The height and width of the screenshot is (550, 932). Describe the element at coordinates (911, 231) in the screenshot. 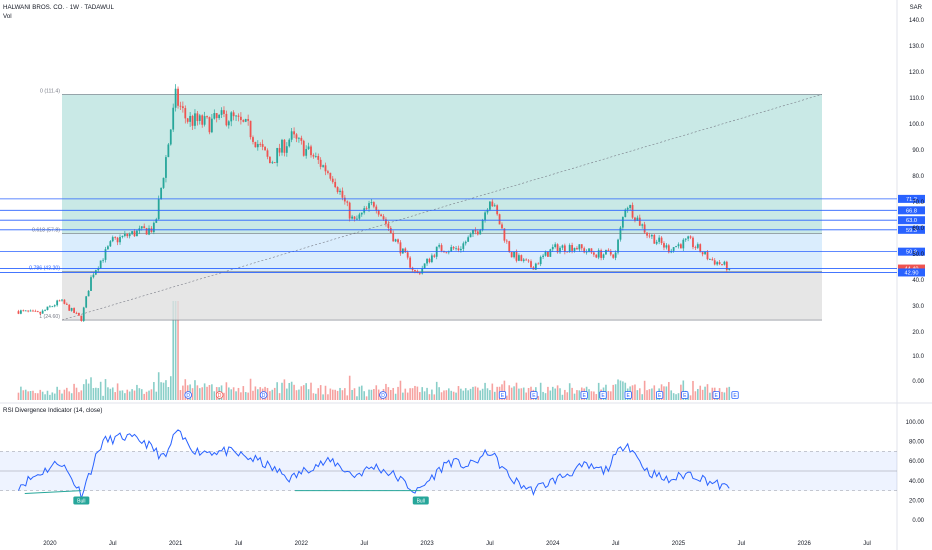

I see `level-price-text: 59.3` at that location.